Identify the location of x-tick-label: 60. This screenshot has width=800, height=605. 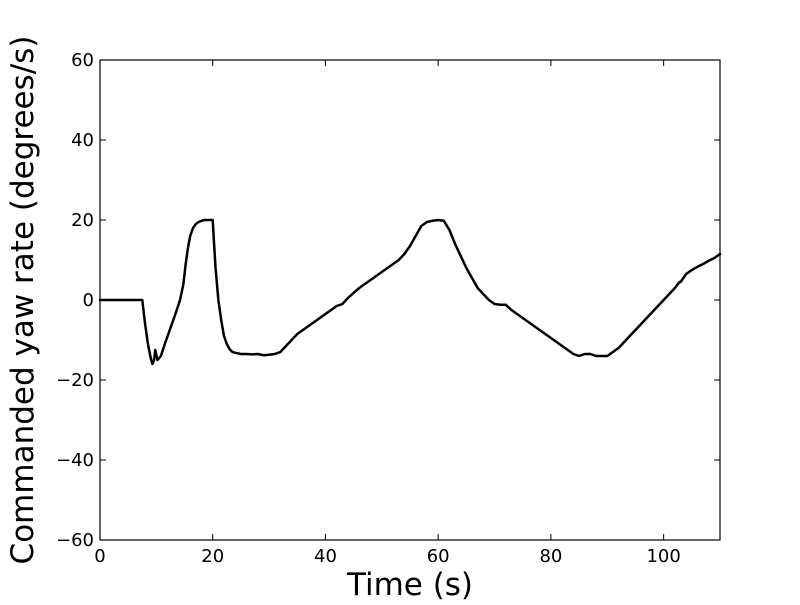
(438, 556).